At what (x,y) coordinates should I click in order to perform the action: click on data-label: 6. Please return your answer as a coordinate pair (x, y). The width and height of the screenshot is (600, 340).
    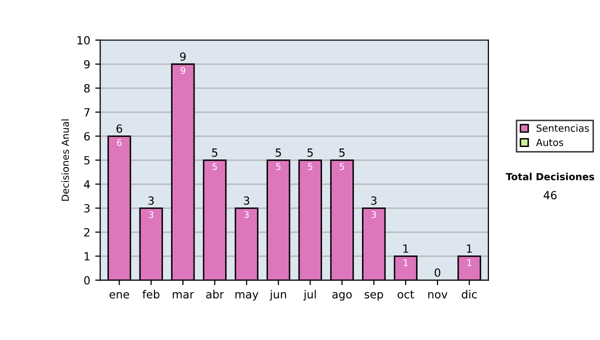
    Looking at the image, I should click on (119, 142).